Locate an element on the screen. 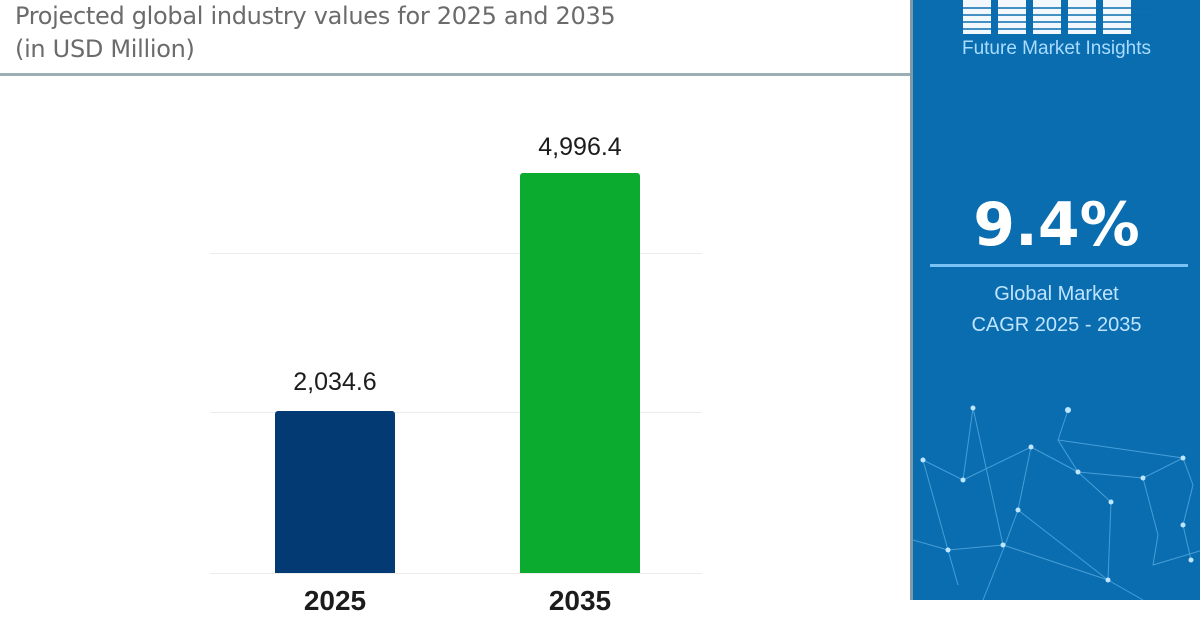  title-divider is located at coordinates (455, 74).